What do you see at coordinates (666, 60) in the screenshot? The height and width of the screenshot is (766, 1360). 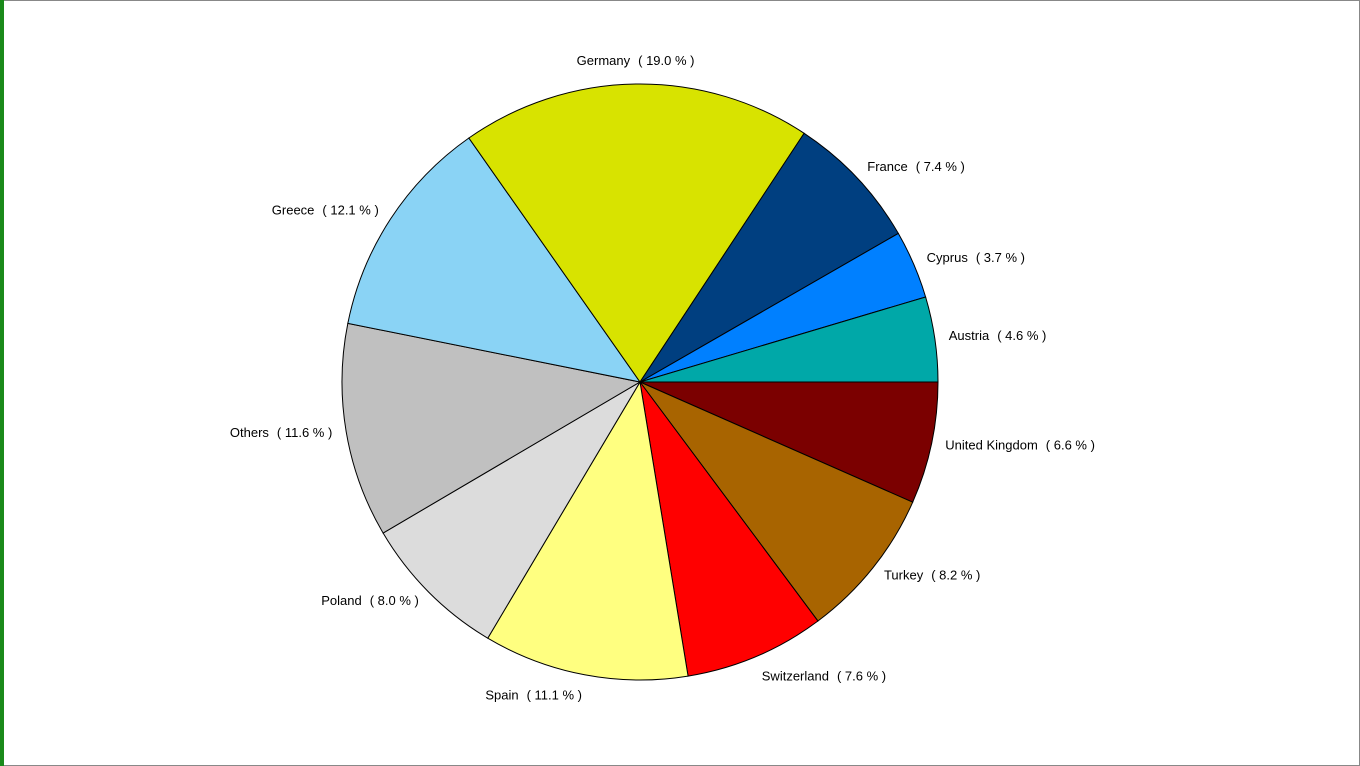 I see `value-label: ( 19.0 % )` at bounding box center [666, 60].